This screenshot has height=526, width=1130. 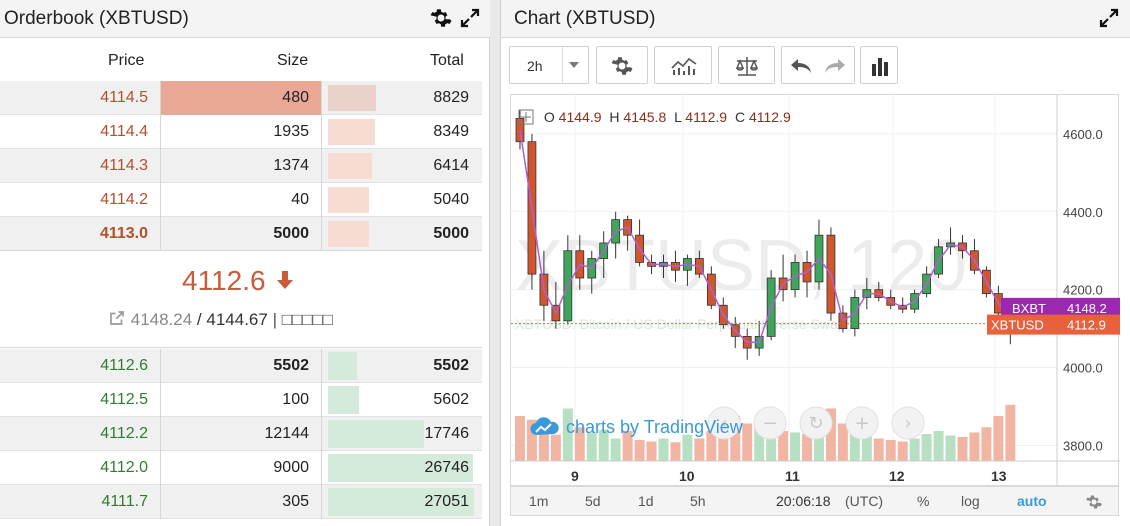 What do you see at coordinates (999, 476) in the screenshot?
I see `x-tick-label: 13` at bounding box center [999, 476].